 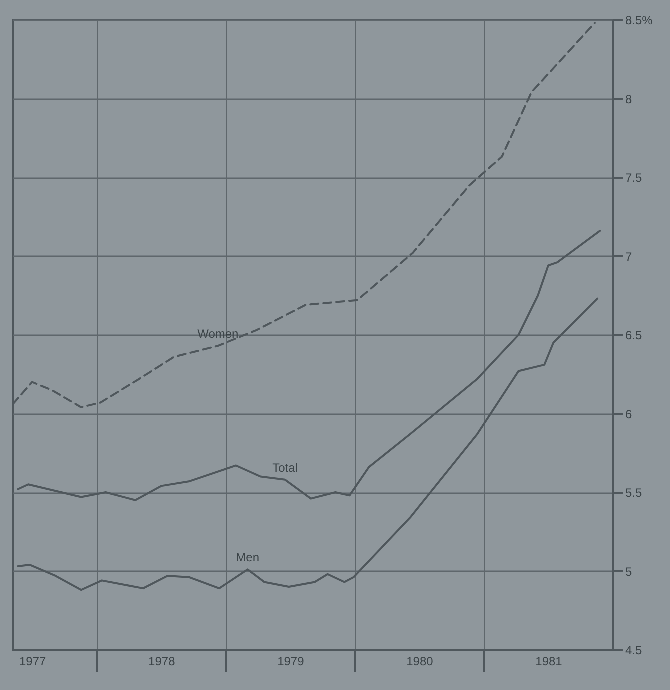 What do you see at coordinates (218, 334) in the screenshot?
I see `series-label: Women` at bounding box center [218, 334].